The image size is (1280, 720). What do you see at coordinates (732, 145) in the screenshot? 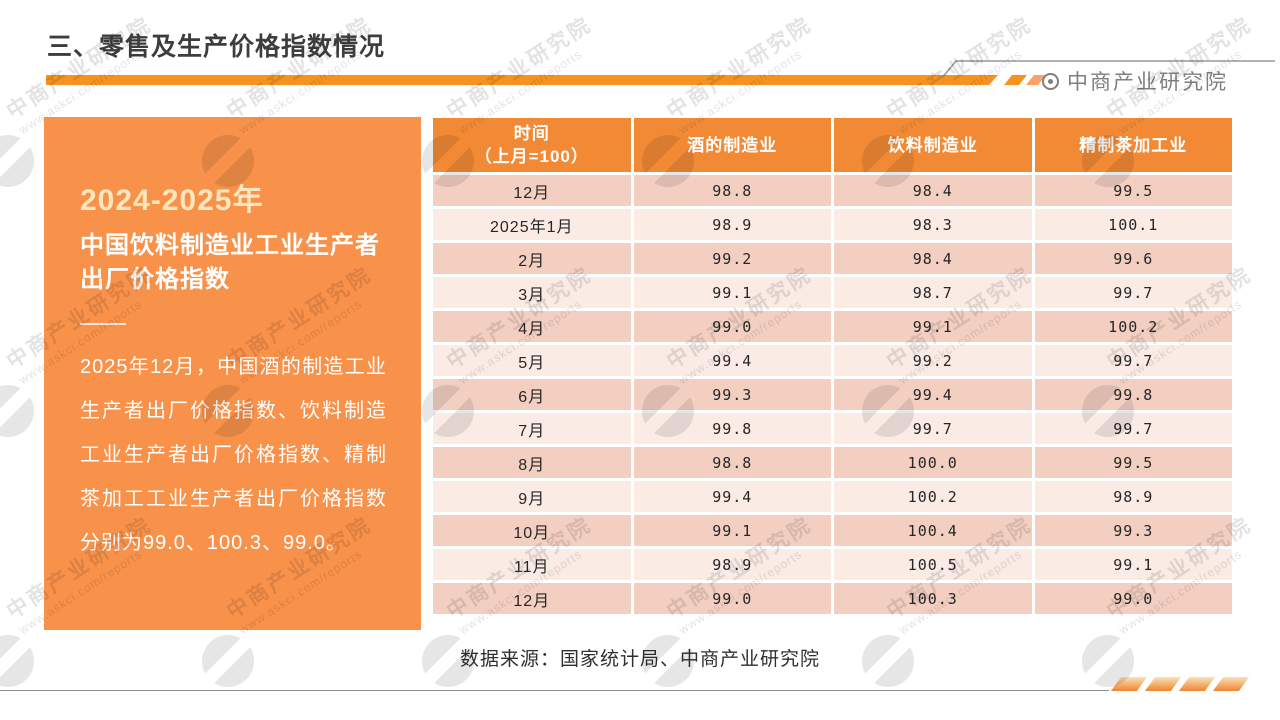
I see `col-header-liquor: 酒的制造业` at bounding box center [732, 145].